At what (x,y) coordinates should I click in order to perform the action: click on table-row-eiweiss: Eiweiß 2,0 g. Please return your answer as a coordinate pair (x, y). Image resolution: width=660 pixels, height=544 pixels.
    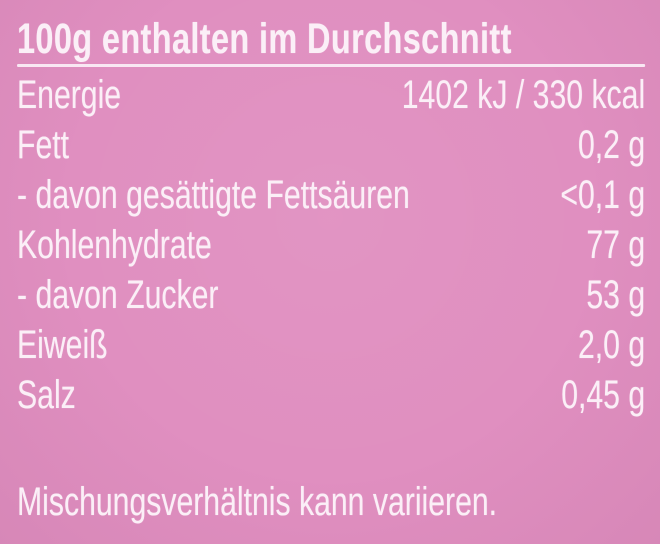
    Looking at the image, I should click on (331, 345).